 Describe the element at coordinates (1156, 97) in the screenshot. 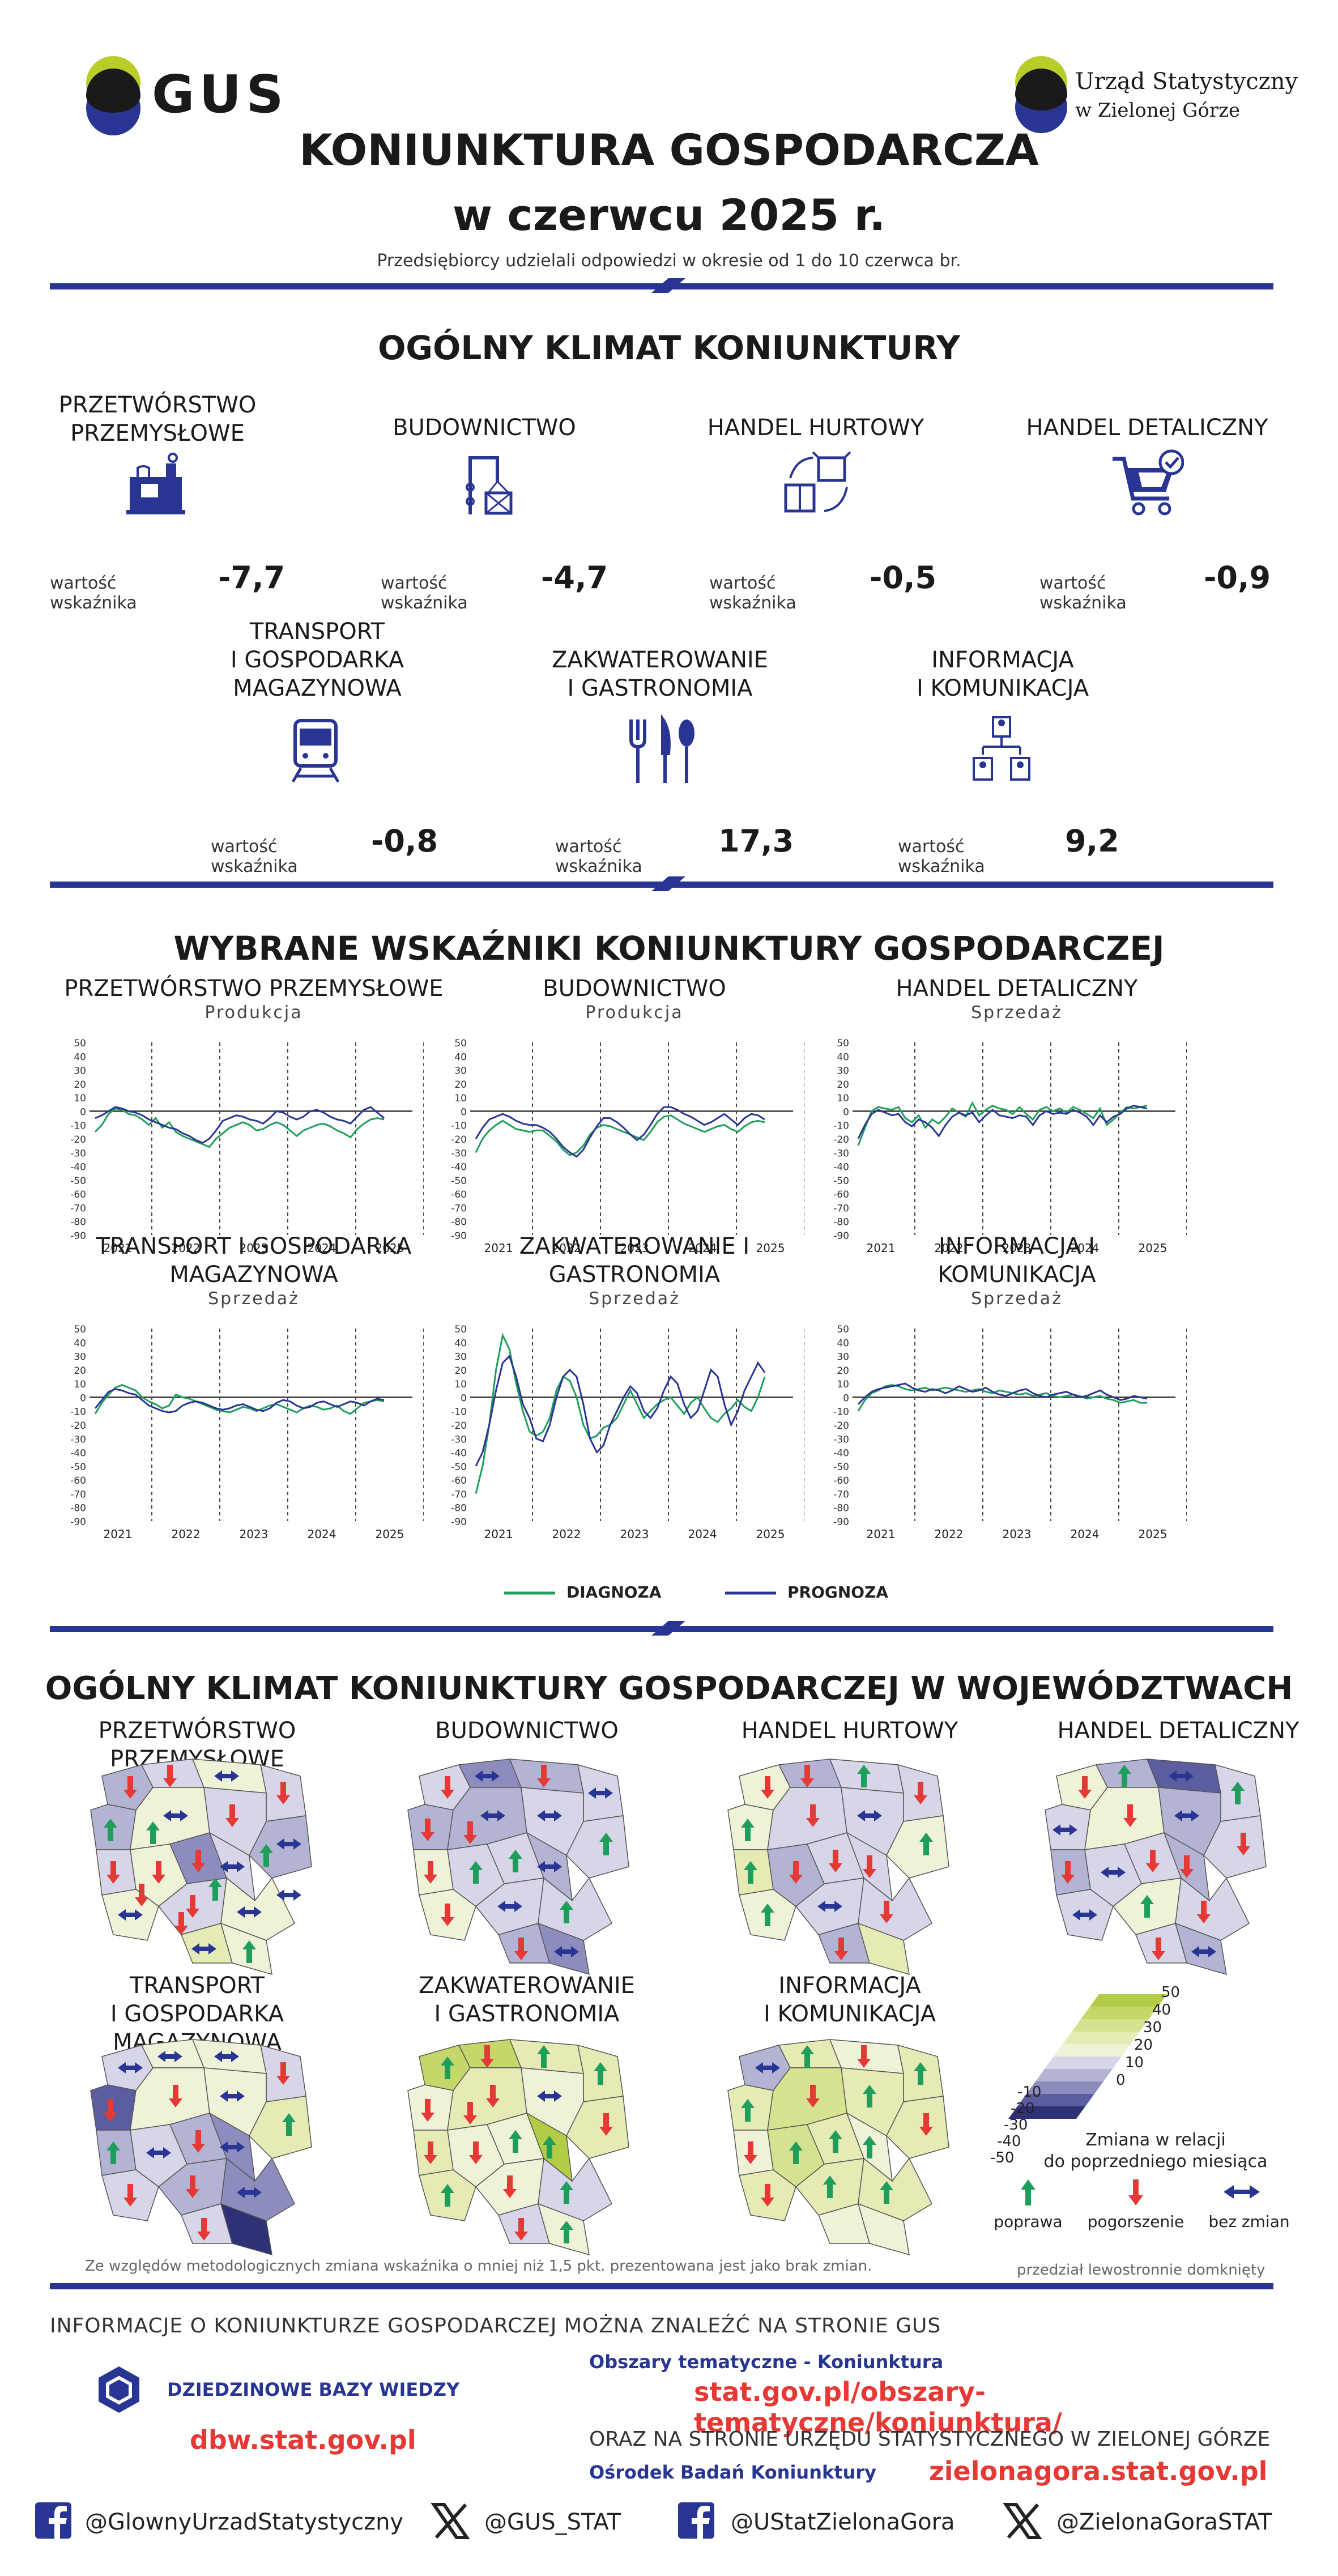

I see `office-logo: Urząd Statystyczny w Zielonej Górze` at that location.